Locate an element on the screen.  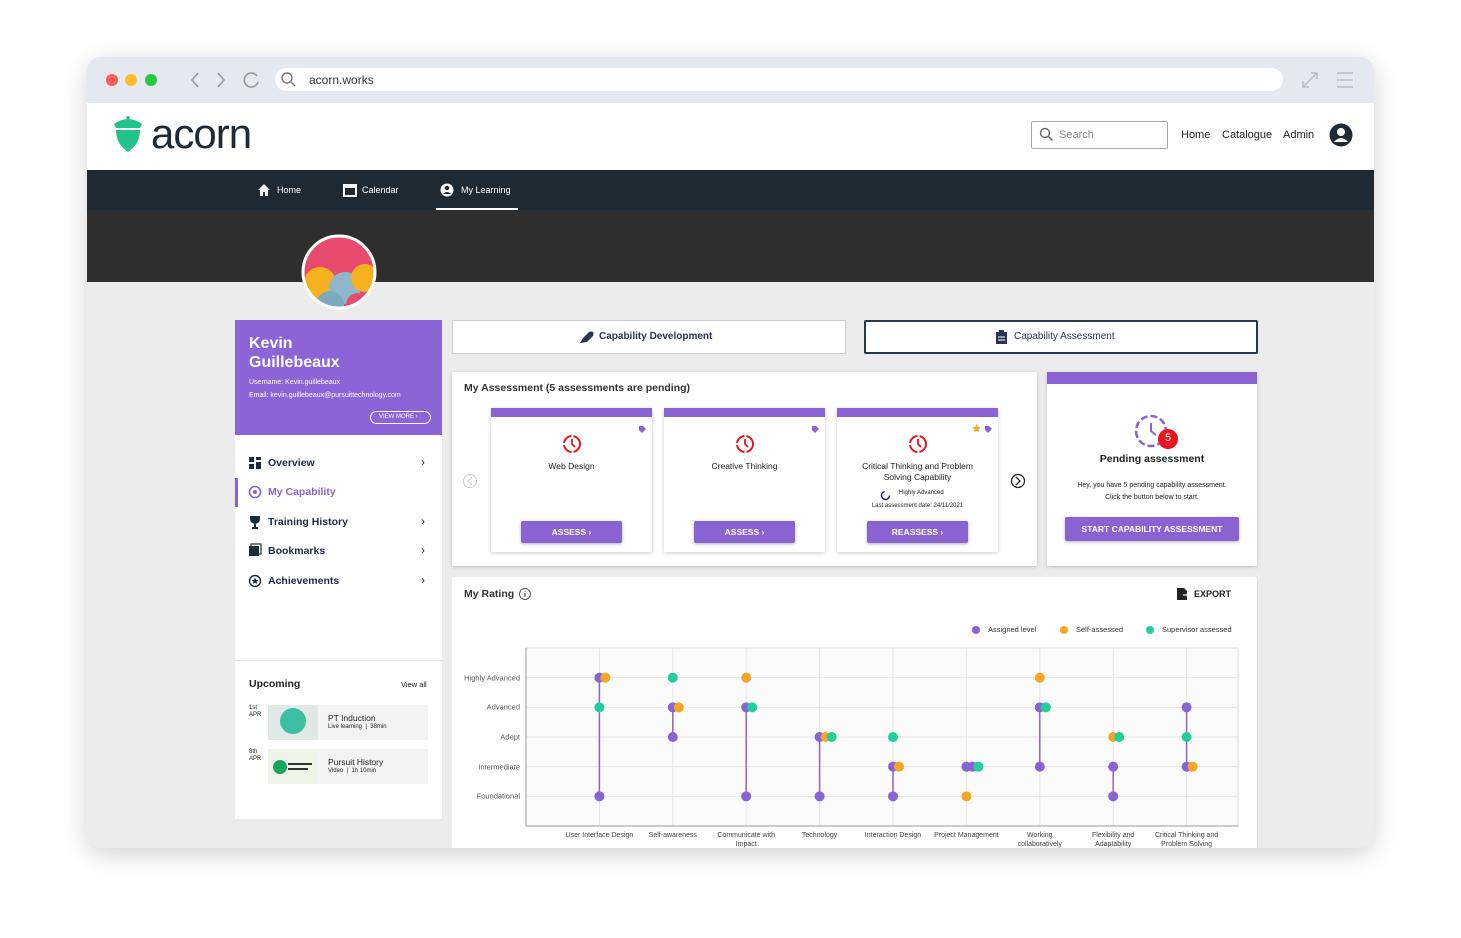
assess-button: REASSESS › is located at coordinates (917, 532).